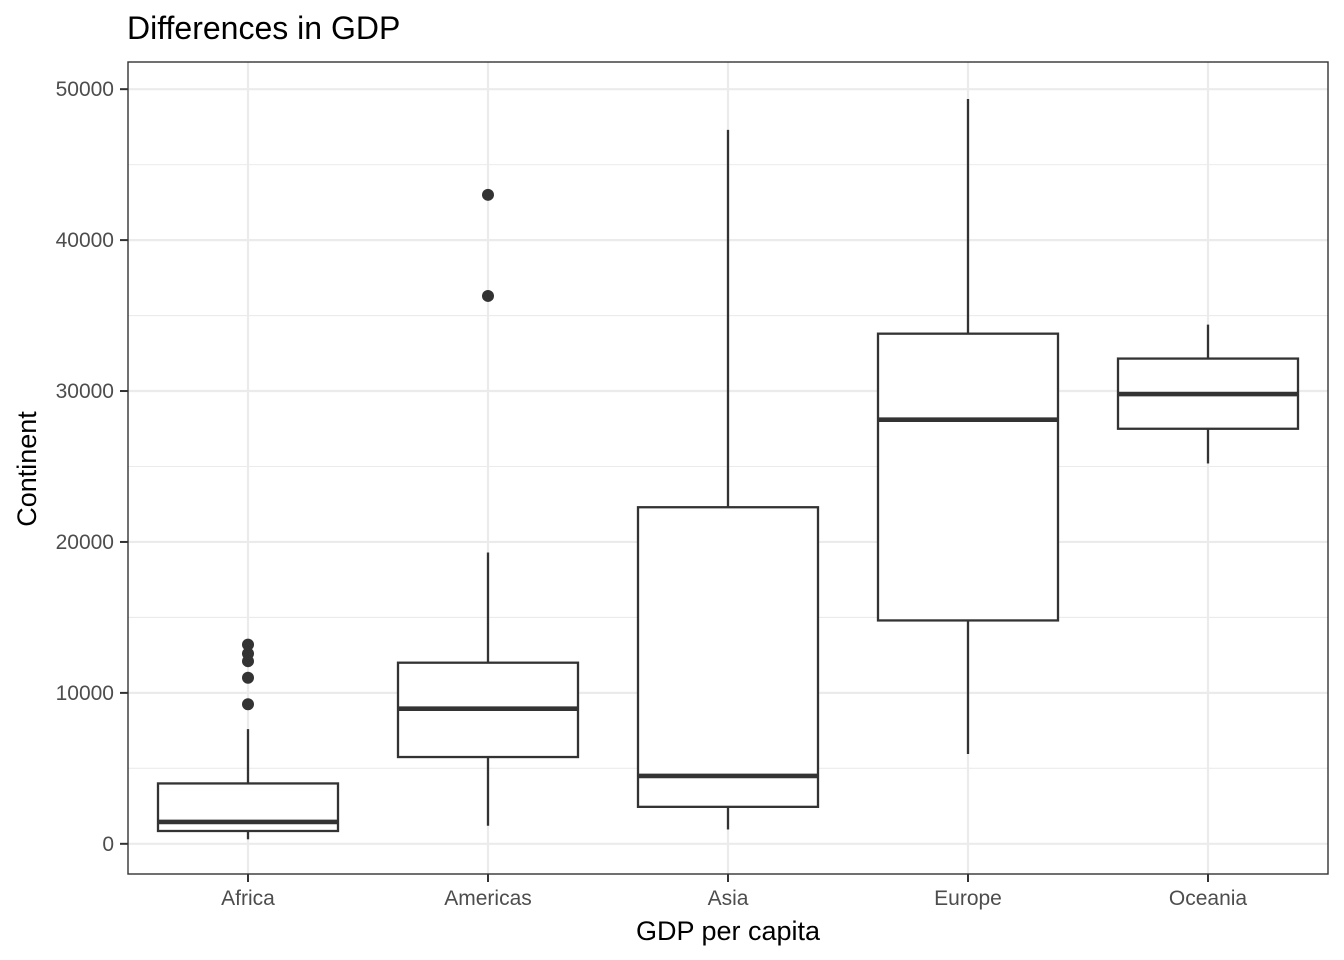 The height and width of the screenshot is (960, 1344). What do you see at coordinates (108, 844) in the screenshot?
I see `y-tick-label: 0` at bounding box center [108, 844].